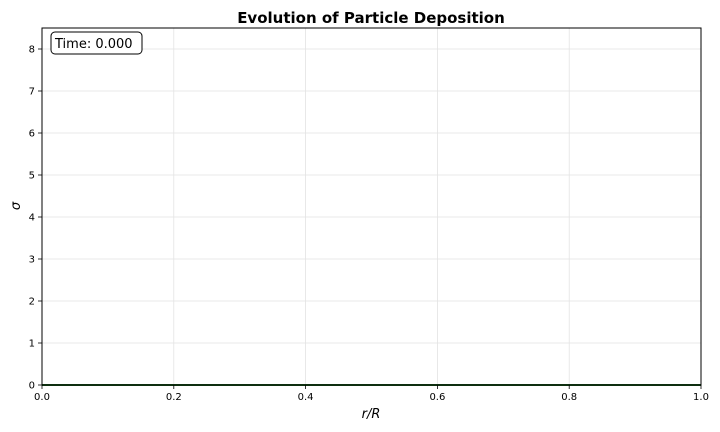 The height and width of the screenshot is (432, 720). What do you see at coordinates (437, 397) in the screenshot?
I see `x-tick-label: 0.6` at bounding box center [437, 397].